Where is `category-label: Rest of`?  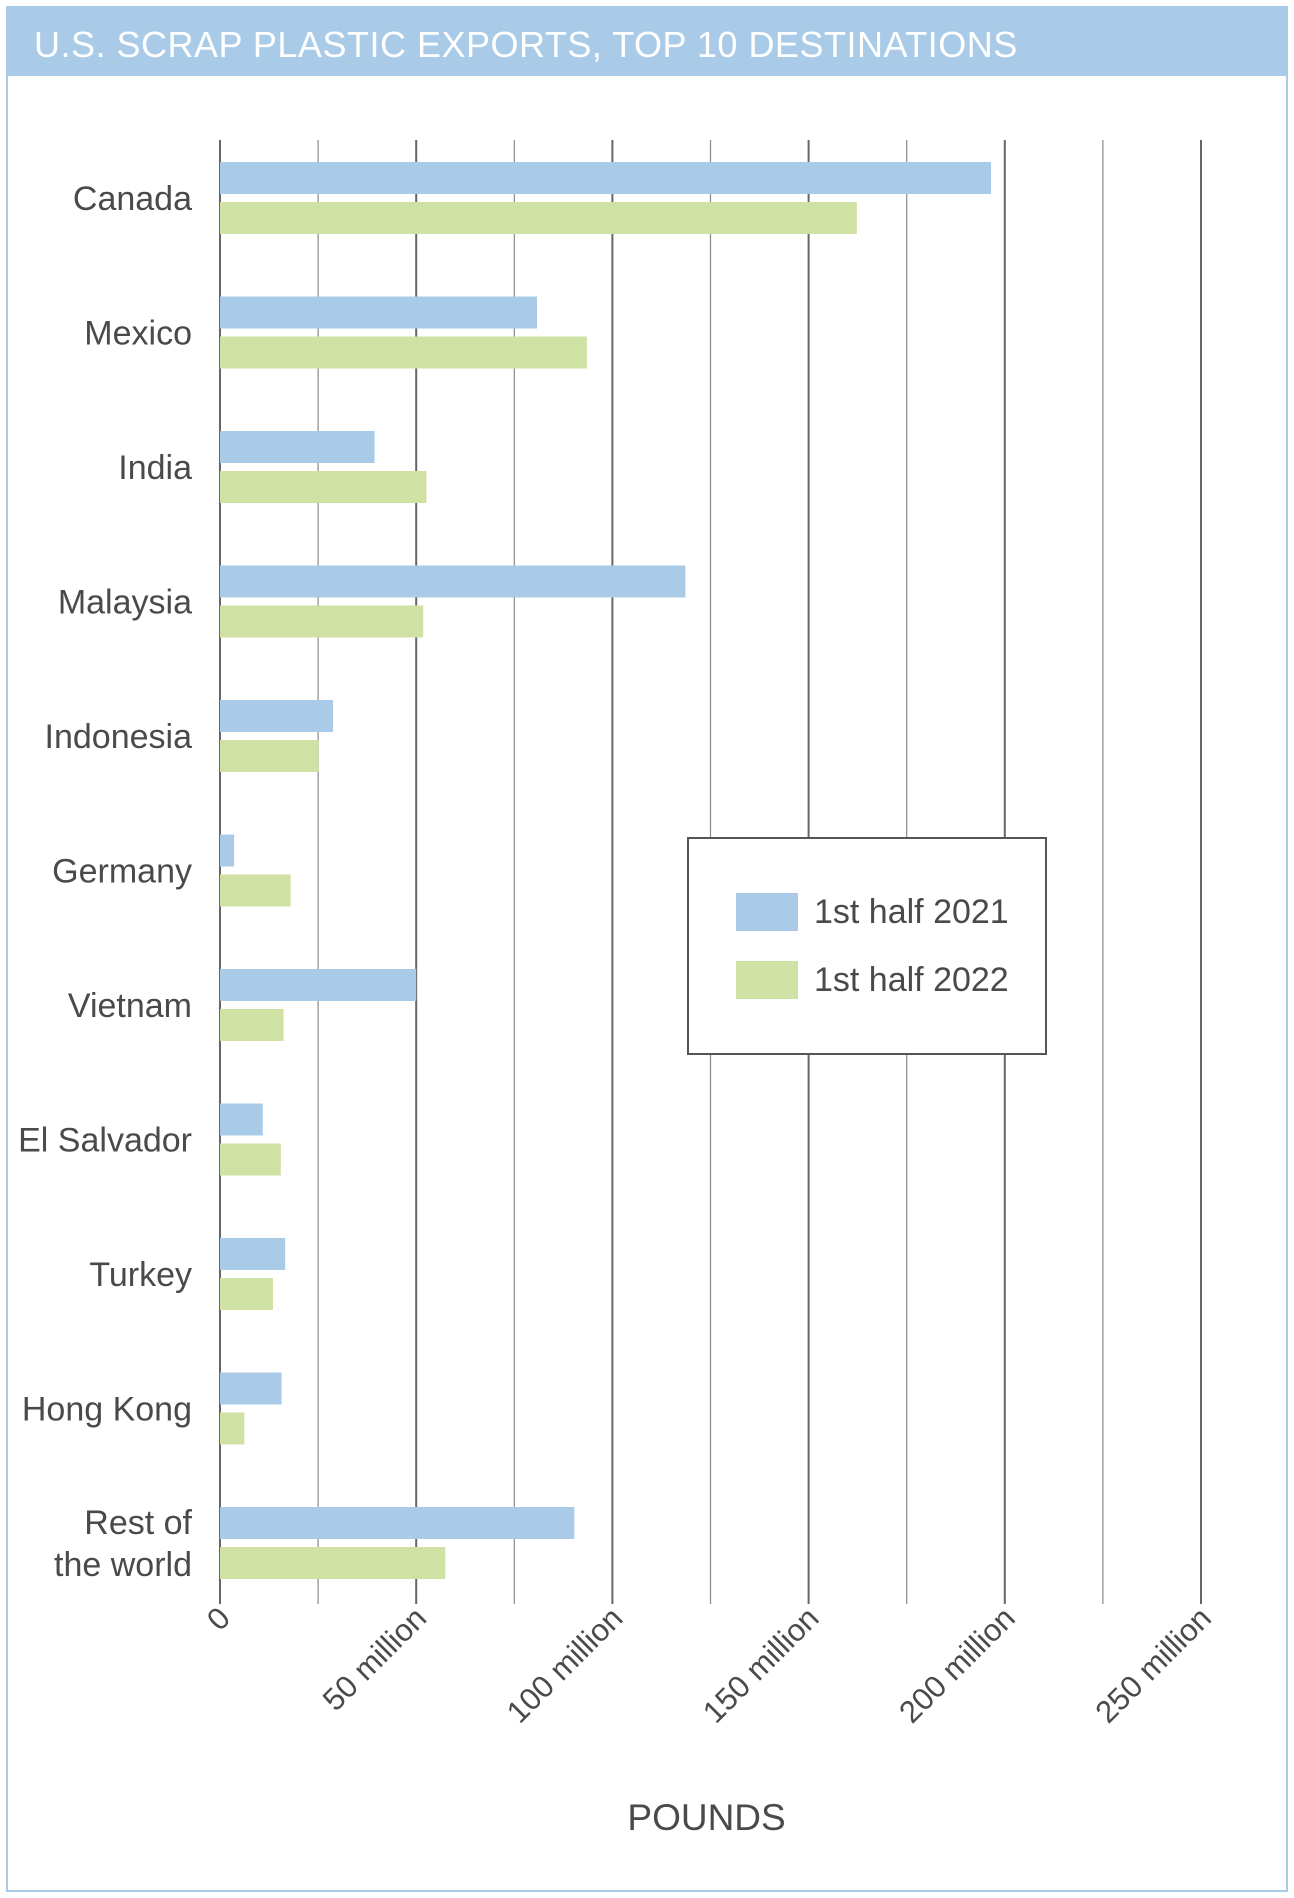
category-label: Rest of is located at coordinates (138, 1523).